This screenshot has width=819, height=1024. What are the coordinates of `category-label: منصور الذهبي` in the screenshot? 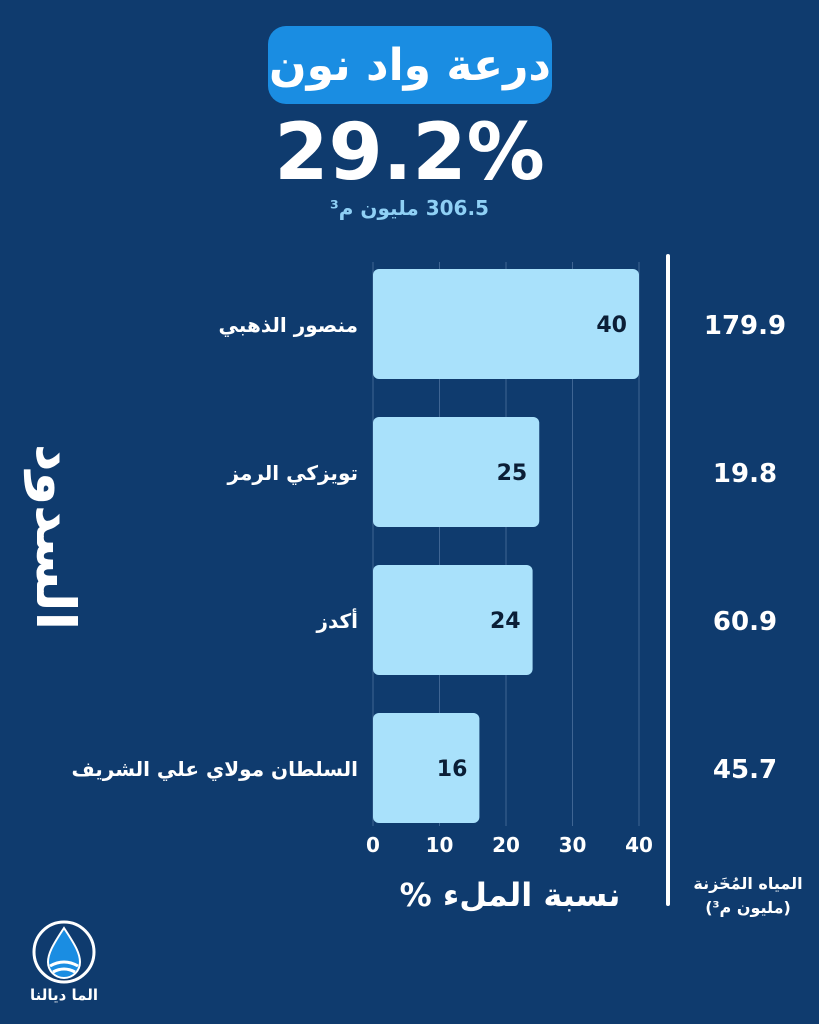 It's located at (288, 325).